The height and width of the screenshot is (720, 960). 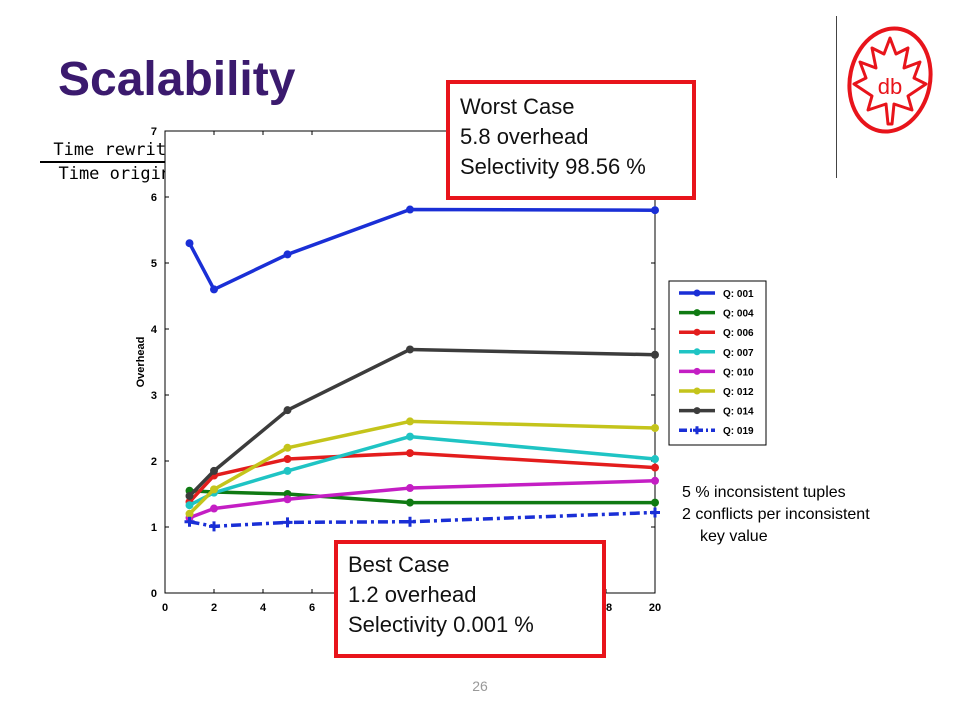 What do you see at coordinates (738, 353) in the screenshot?
I see `legend-label: Q: 007` at bounding box center [738, 353].